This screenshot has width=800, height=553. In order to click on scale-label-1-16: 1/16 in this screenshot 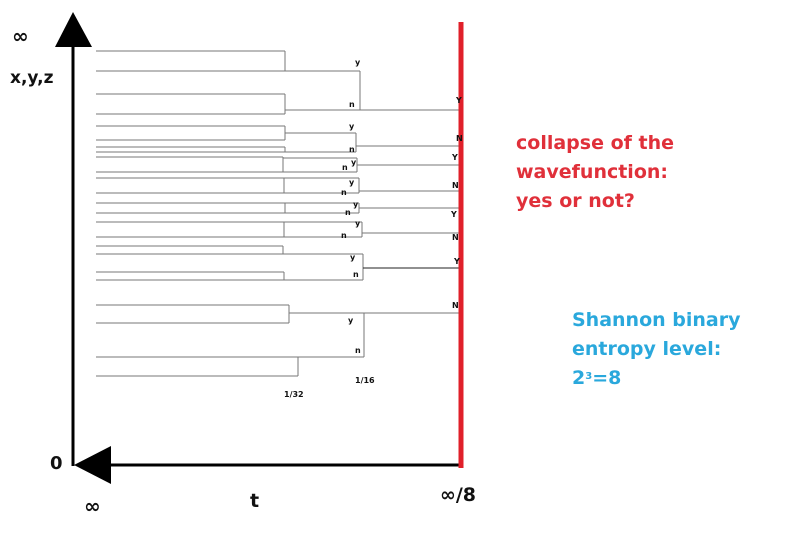, I will do `click(365, 380)`.